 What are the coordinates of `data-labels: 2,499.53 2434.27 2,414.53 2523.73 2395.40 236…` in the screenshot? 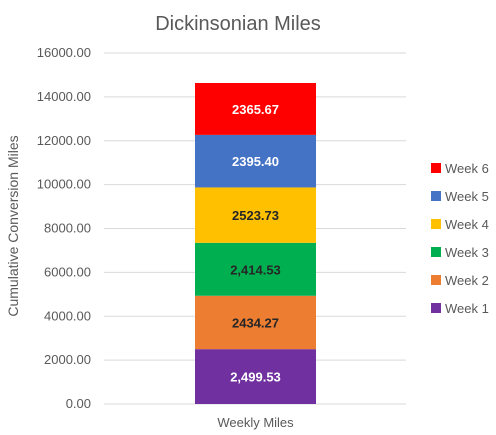 It's located at (255, 243).